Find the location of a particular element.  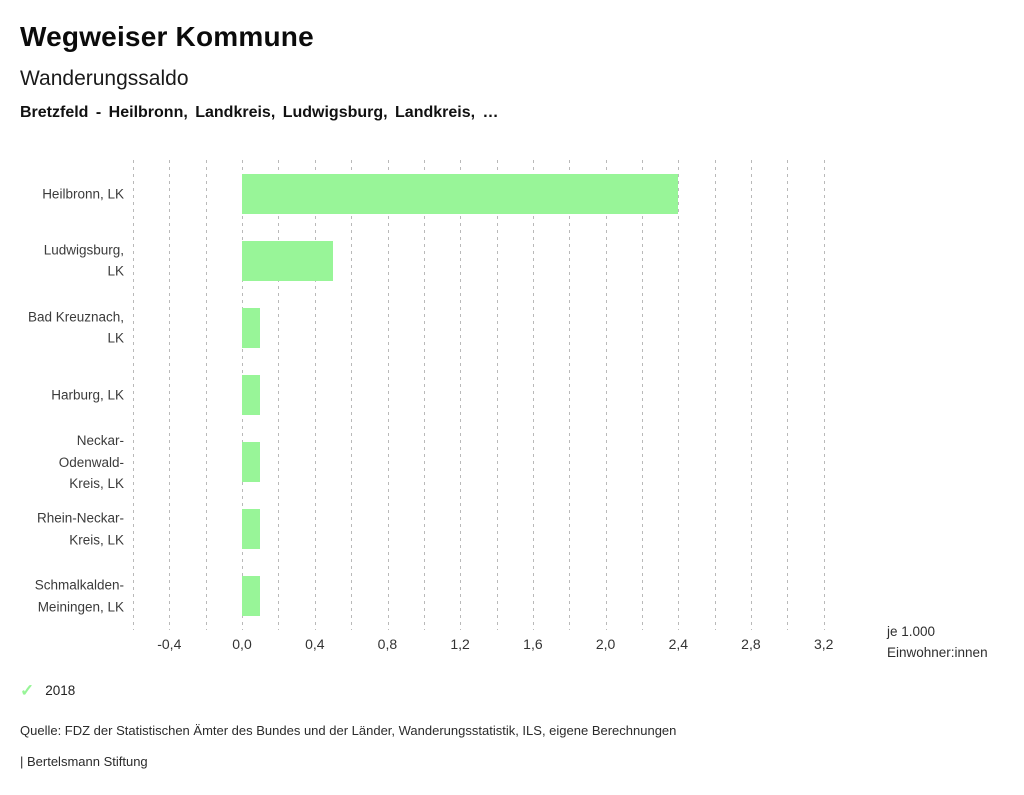

x-tick-label: -0,4 is located at coordinates (169, 644).